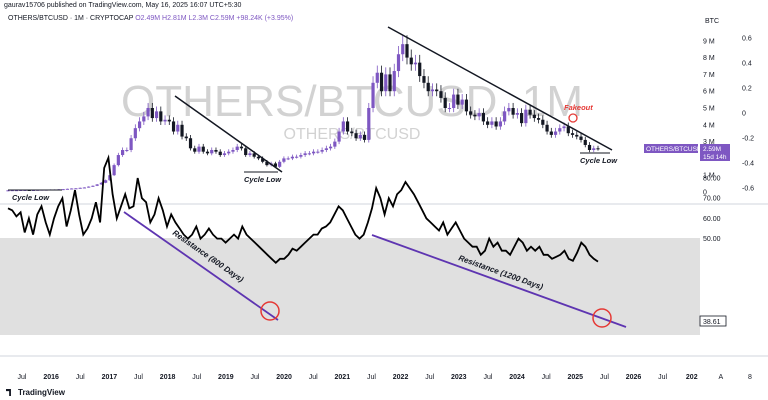  Describe the element at coordinates (41, 392) in the screenshot. I see `tradingview-logo-text: TradingView` at that location.